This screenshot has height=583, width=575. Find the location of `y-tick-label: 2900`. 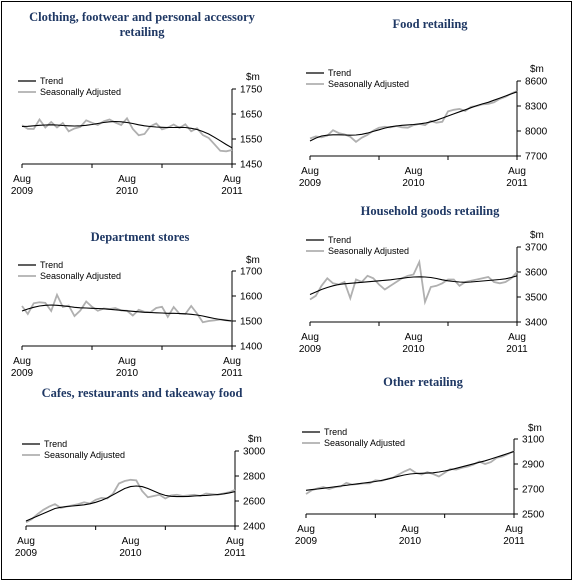

y-tick-label: 2900 is located at coordinates (533, 465).